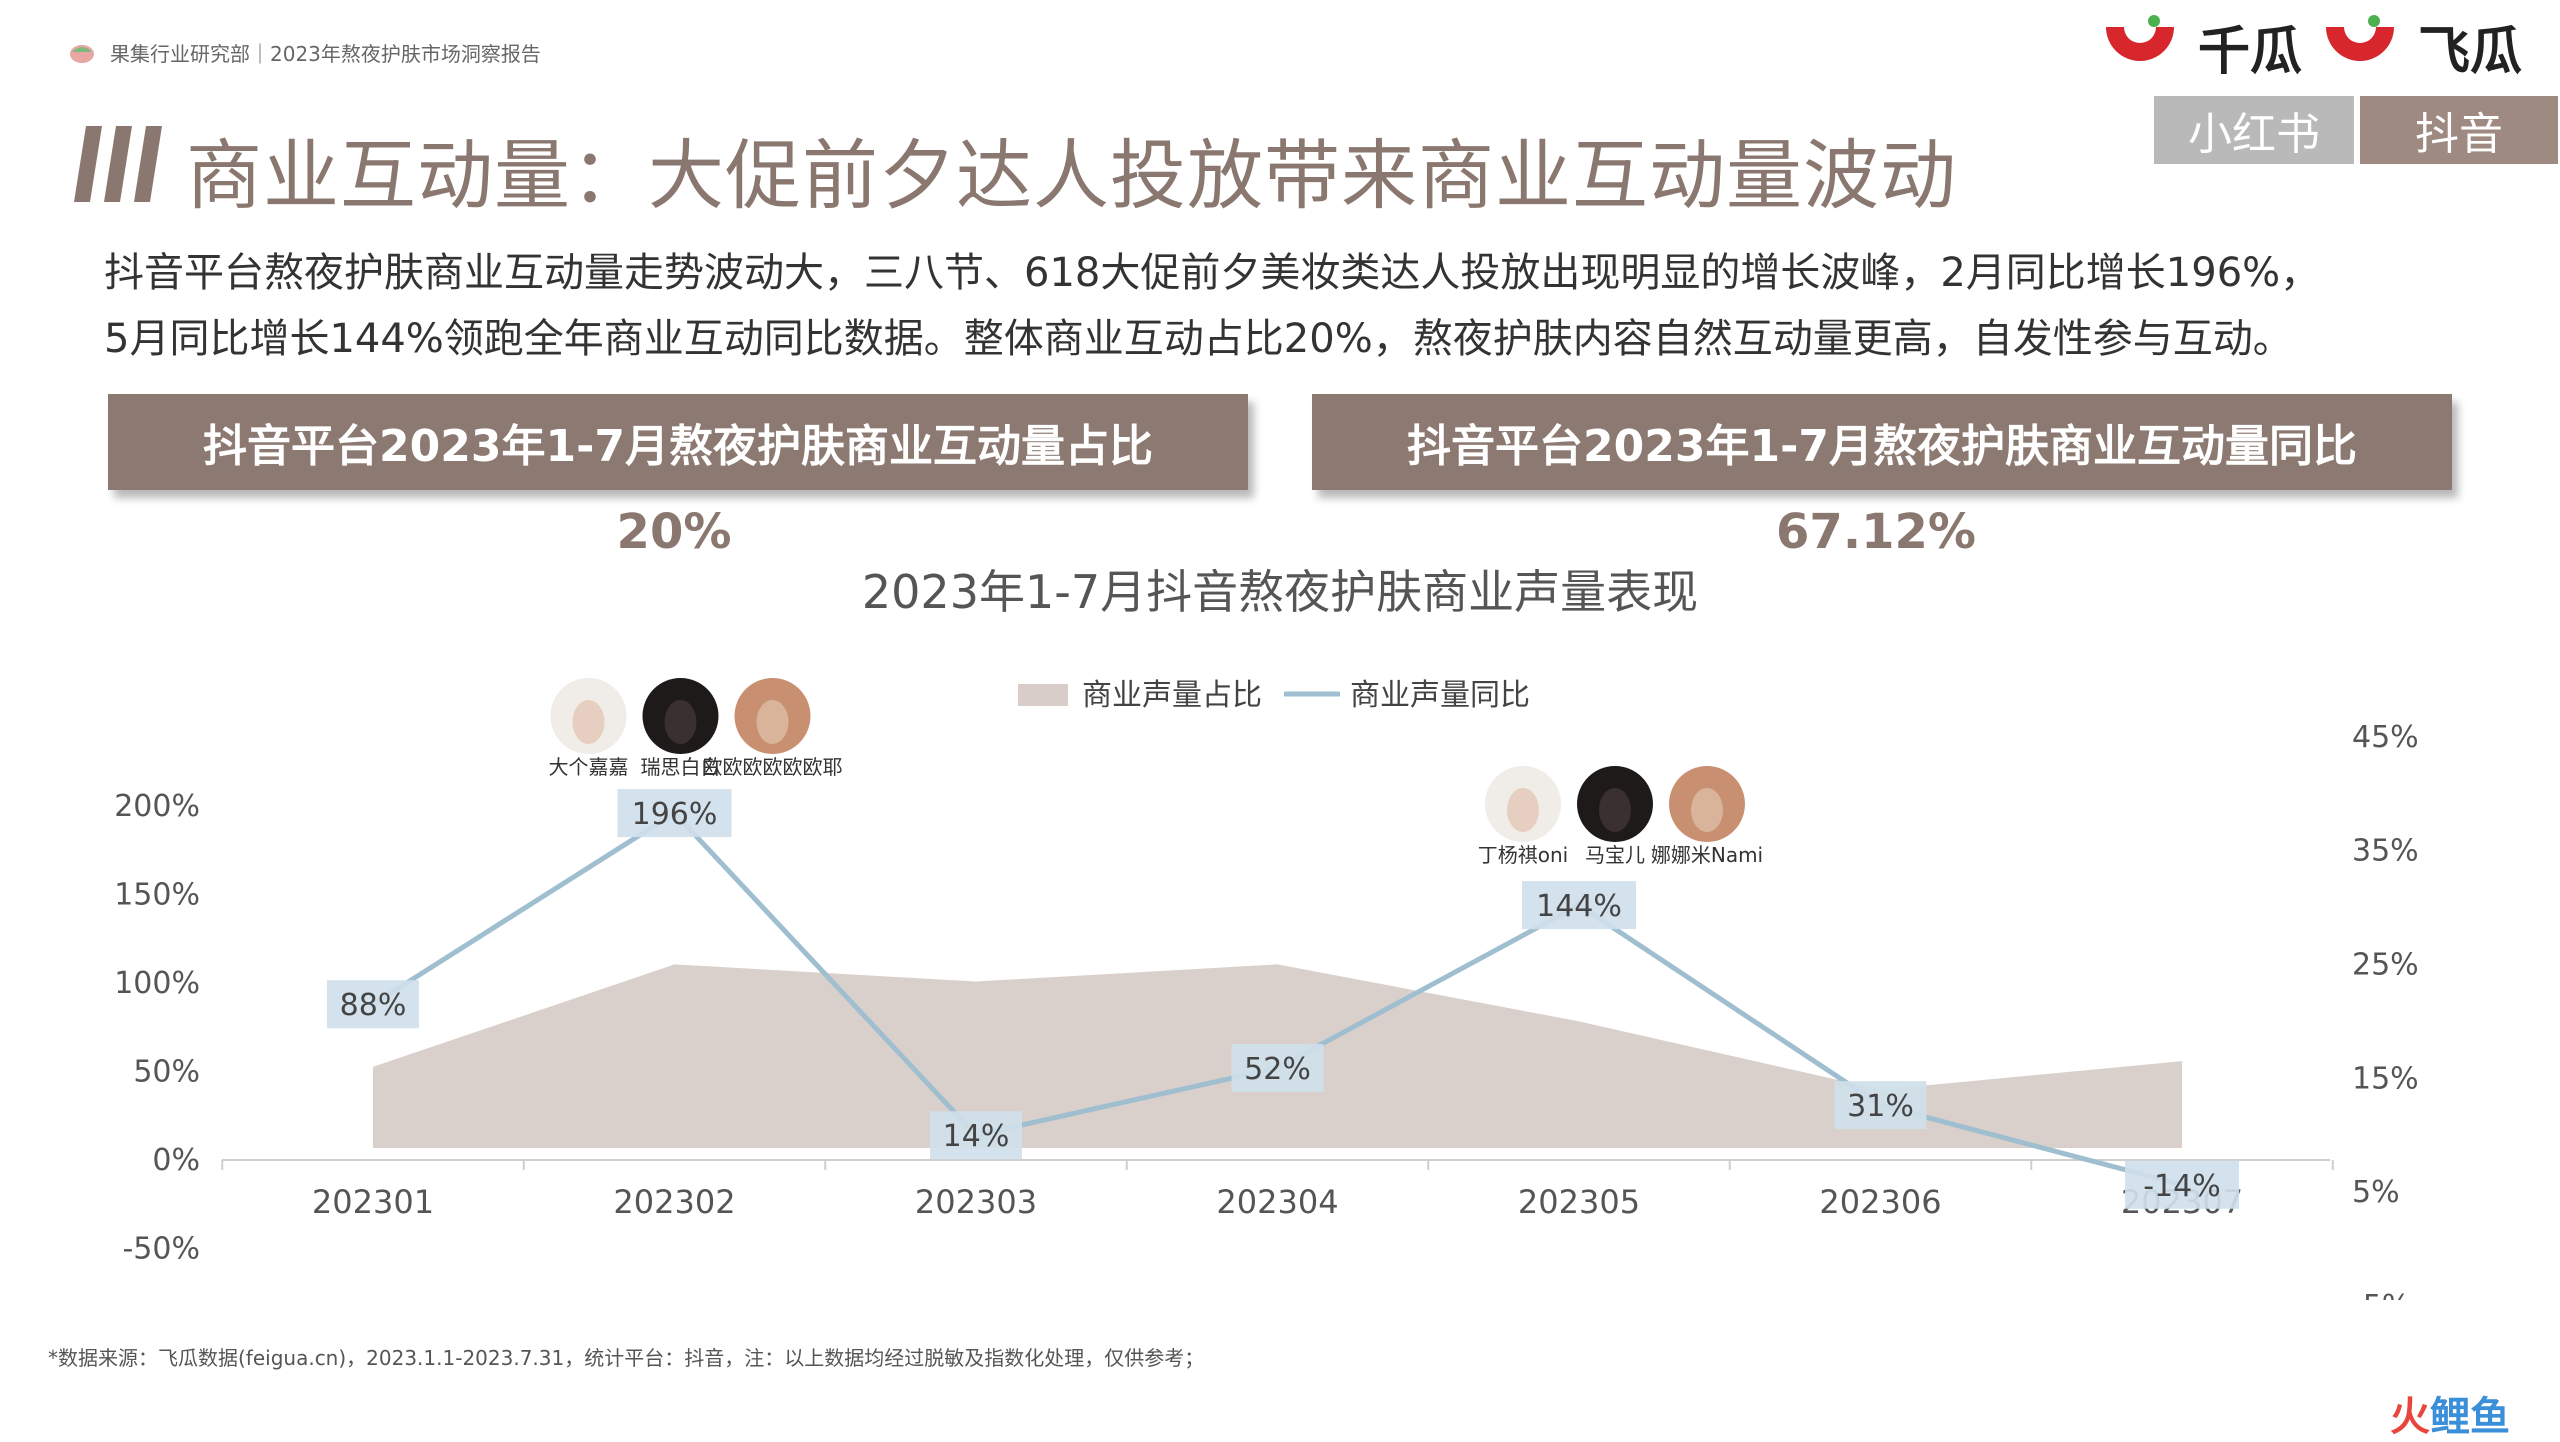  I want to click on yoy-data-label: 144%, so click(1579, 905).